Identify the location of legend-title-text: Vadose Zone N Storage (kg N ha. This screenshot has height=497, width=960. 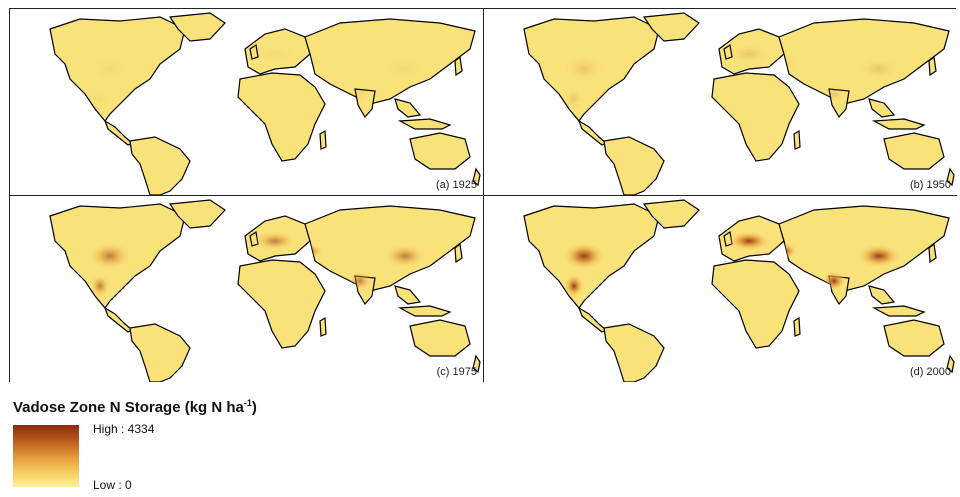
(128, 407).